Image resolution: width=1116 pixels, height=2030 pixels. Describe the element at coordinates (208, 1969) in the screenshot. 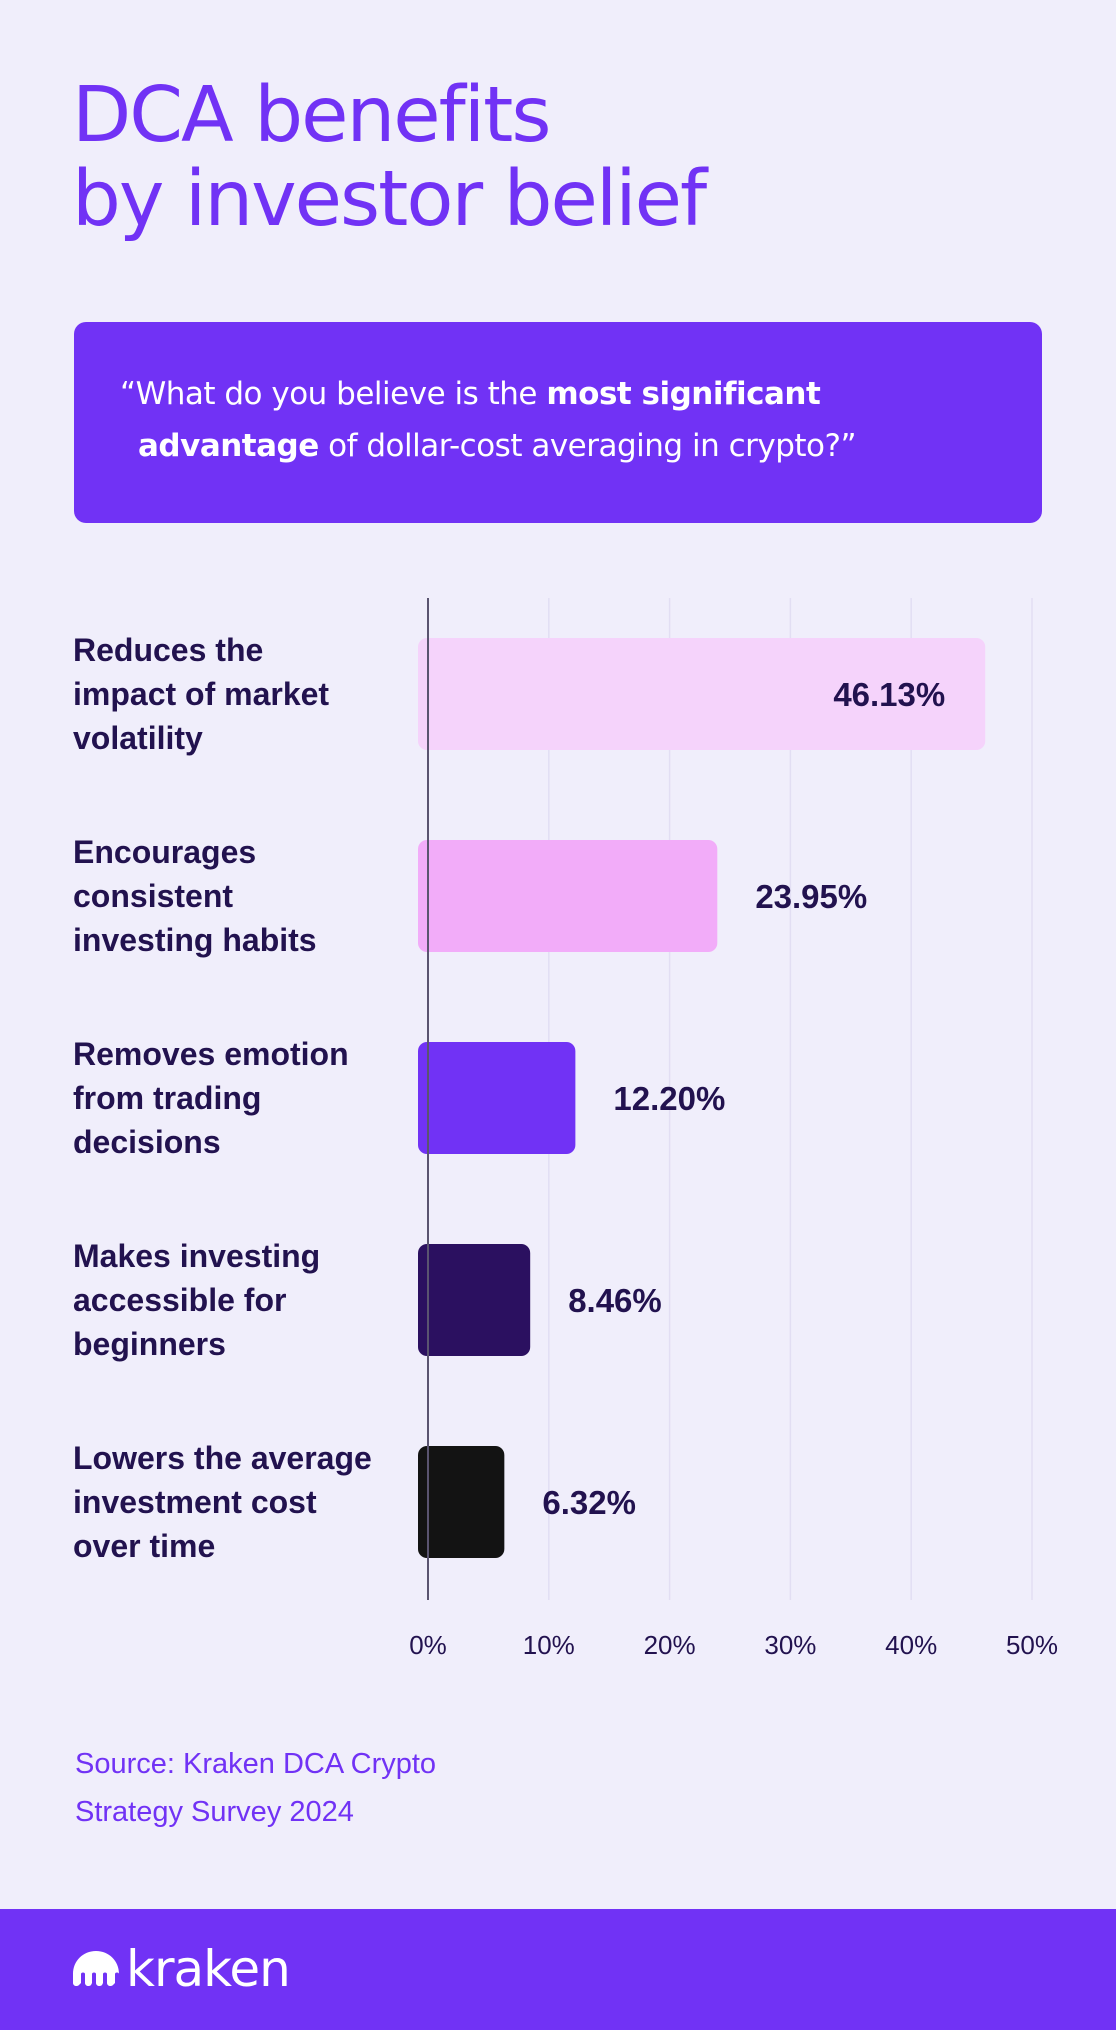

I see `kraken-wordmark: kraken` at that location.